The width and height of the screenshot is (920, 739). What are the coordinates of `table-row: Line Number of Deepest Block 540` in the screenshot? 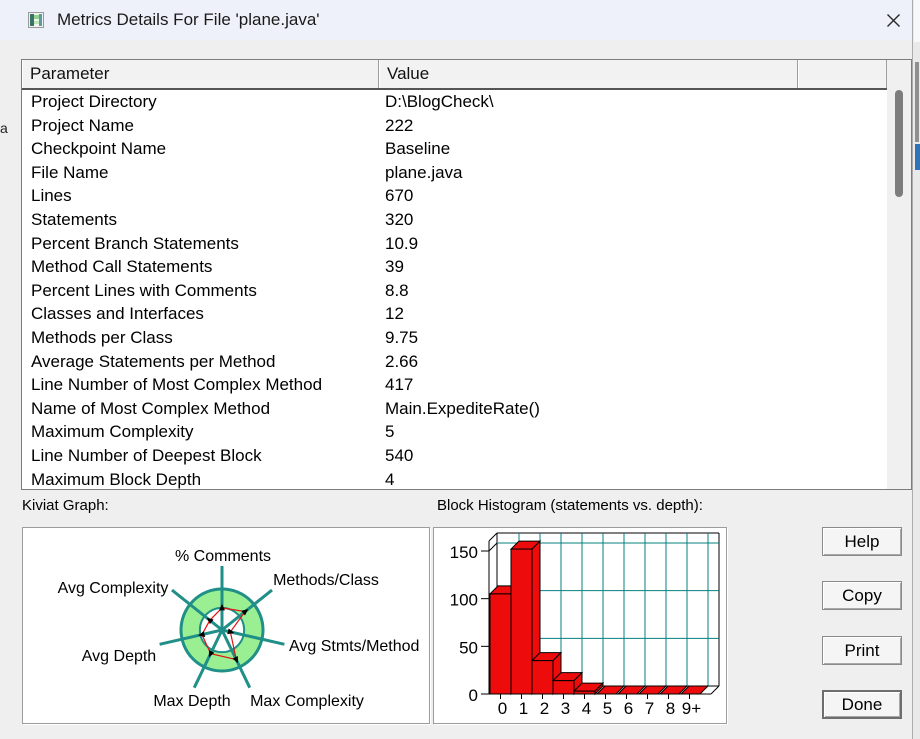 It's located at (454, 456).